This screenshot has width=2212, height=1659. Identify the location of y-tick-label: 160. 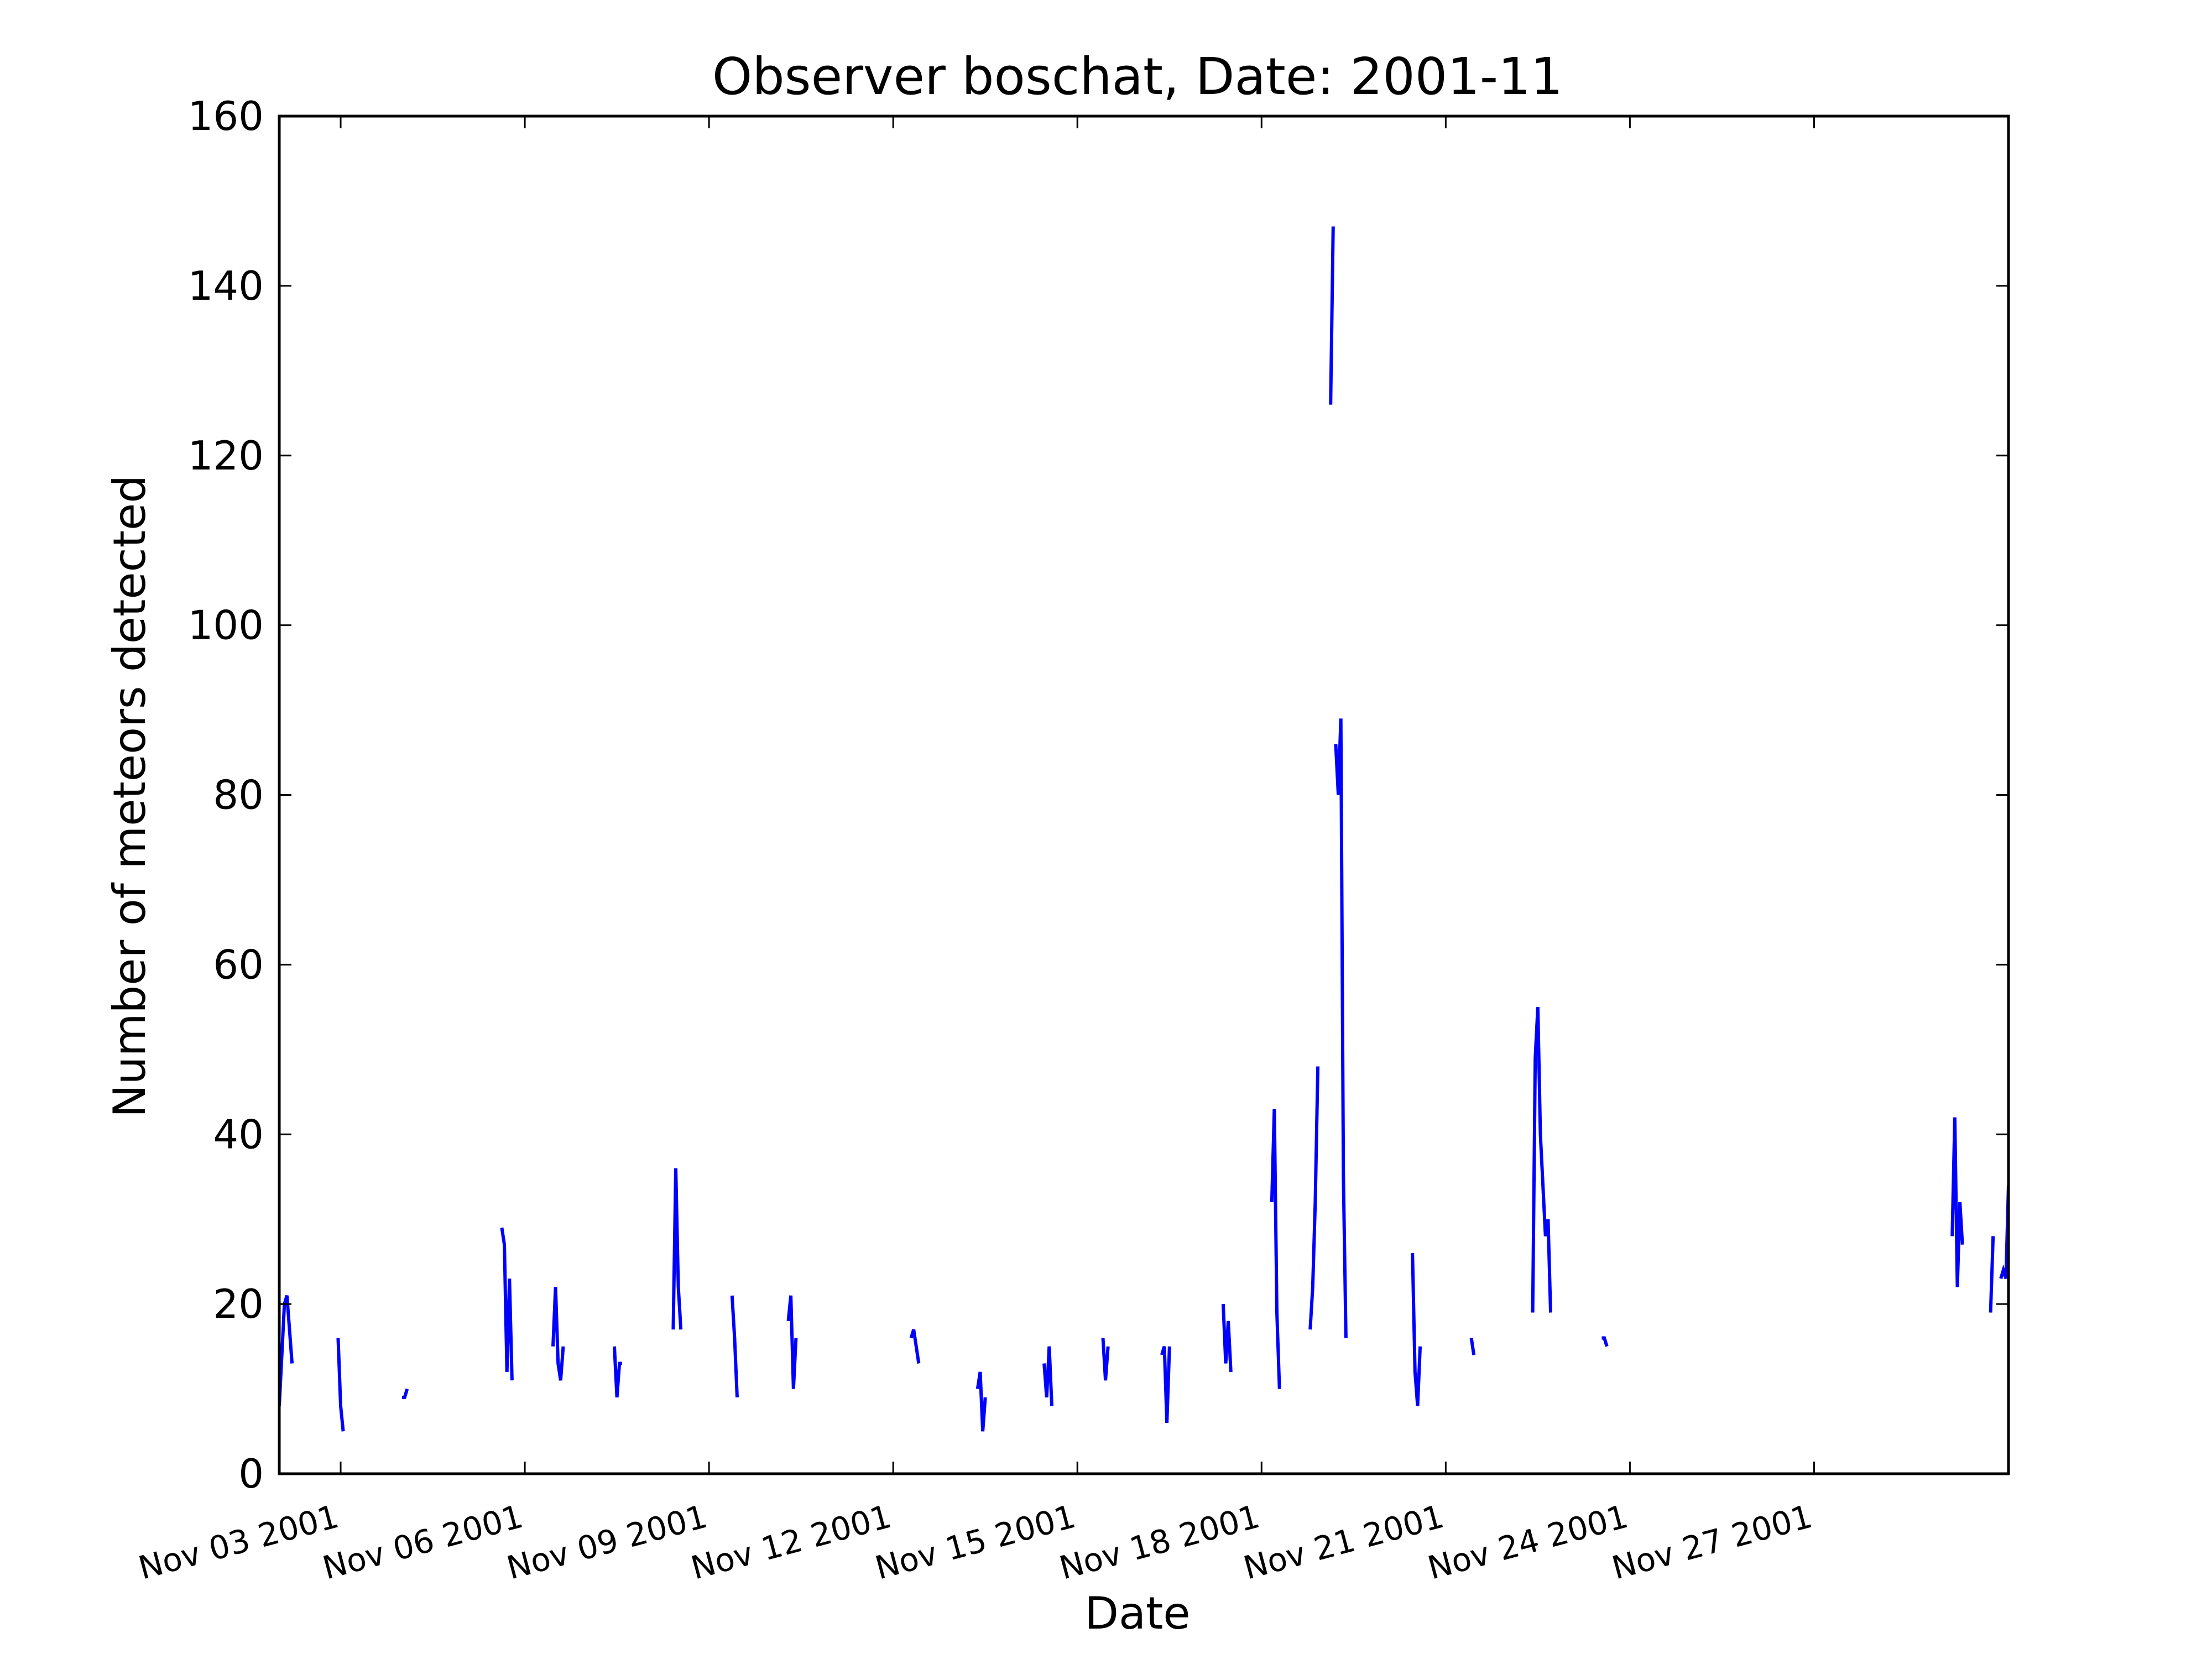
(226, 116).